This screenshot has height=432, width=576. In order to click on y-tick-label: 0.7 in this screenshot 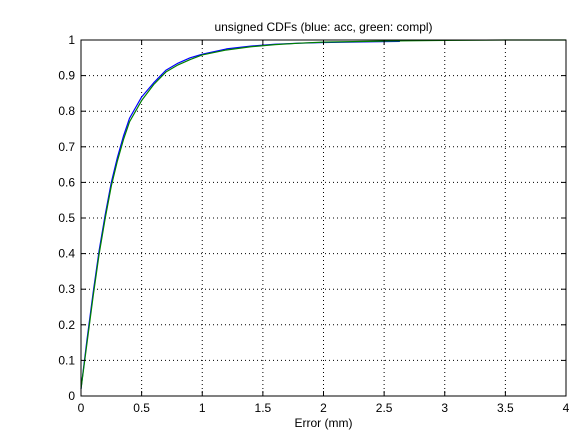, I will do `click(66, 147)`.